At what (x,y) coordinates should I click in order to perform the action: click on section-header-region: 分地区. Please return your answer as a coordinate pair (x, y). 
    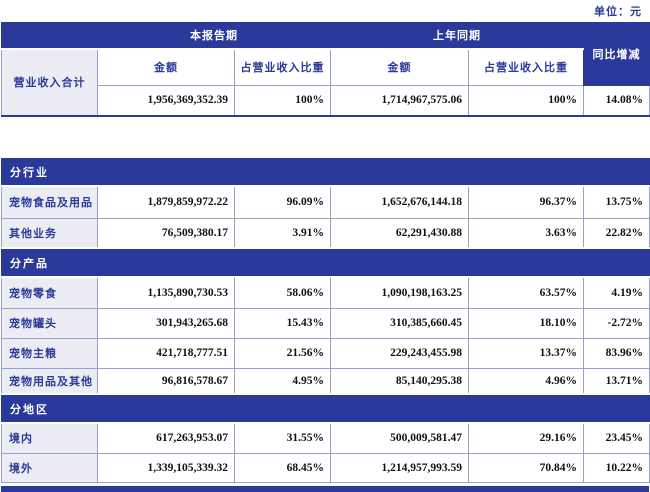
    Looking at the image, I should click on (325, 408).